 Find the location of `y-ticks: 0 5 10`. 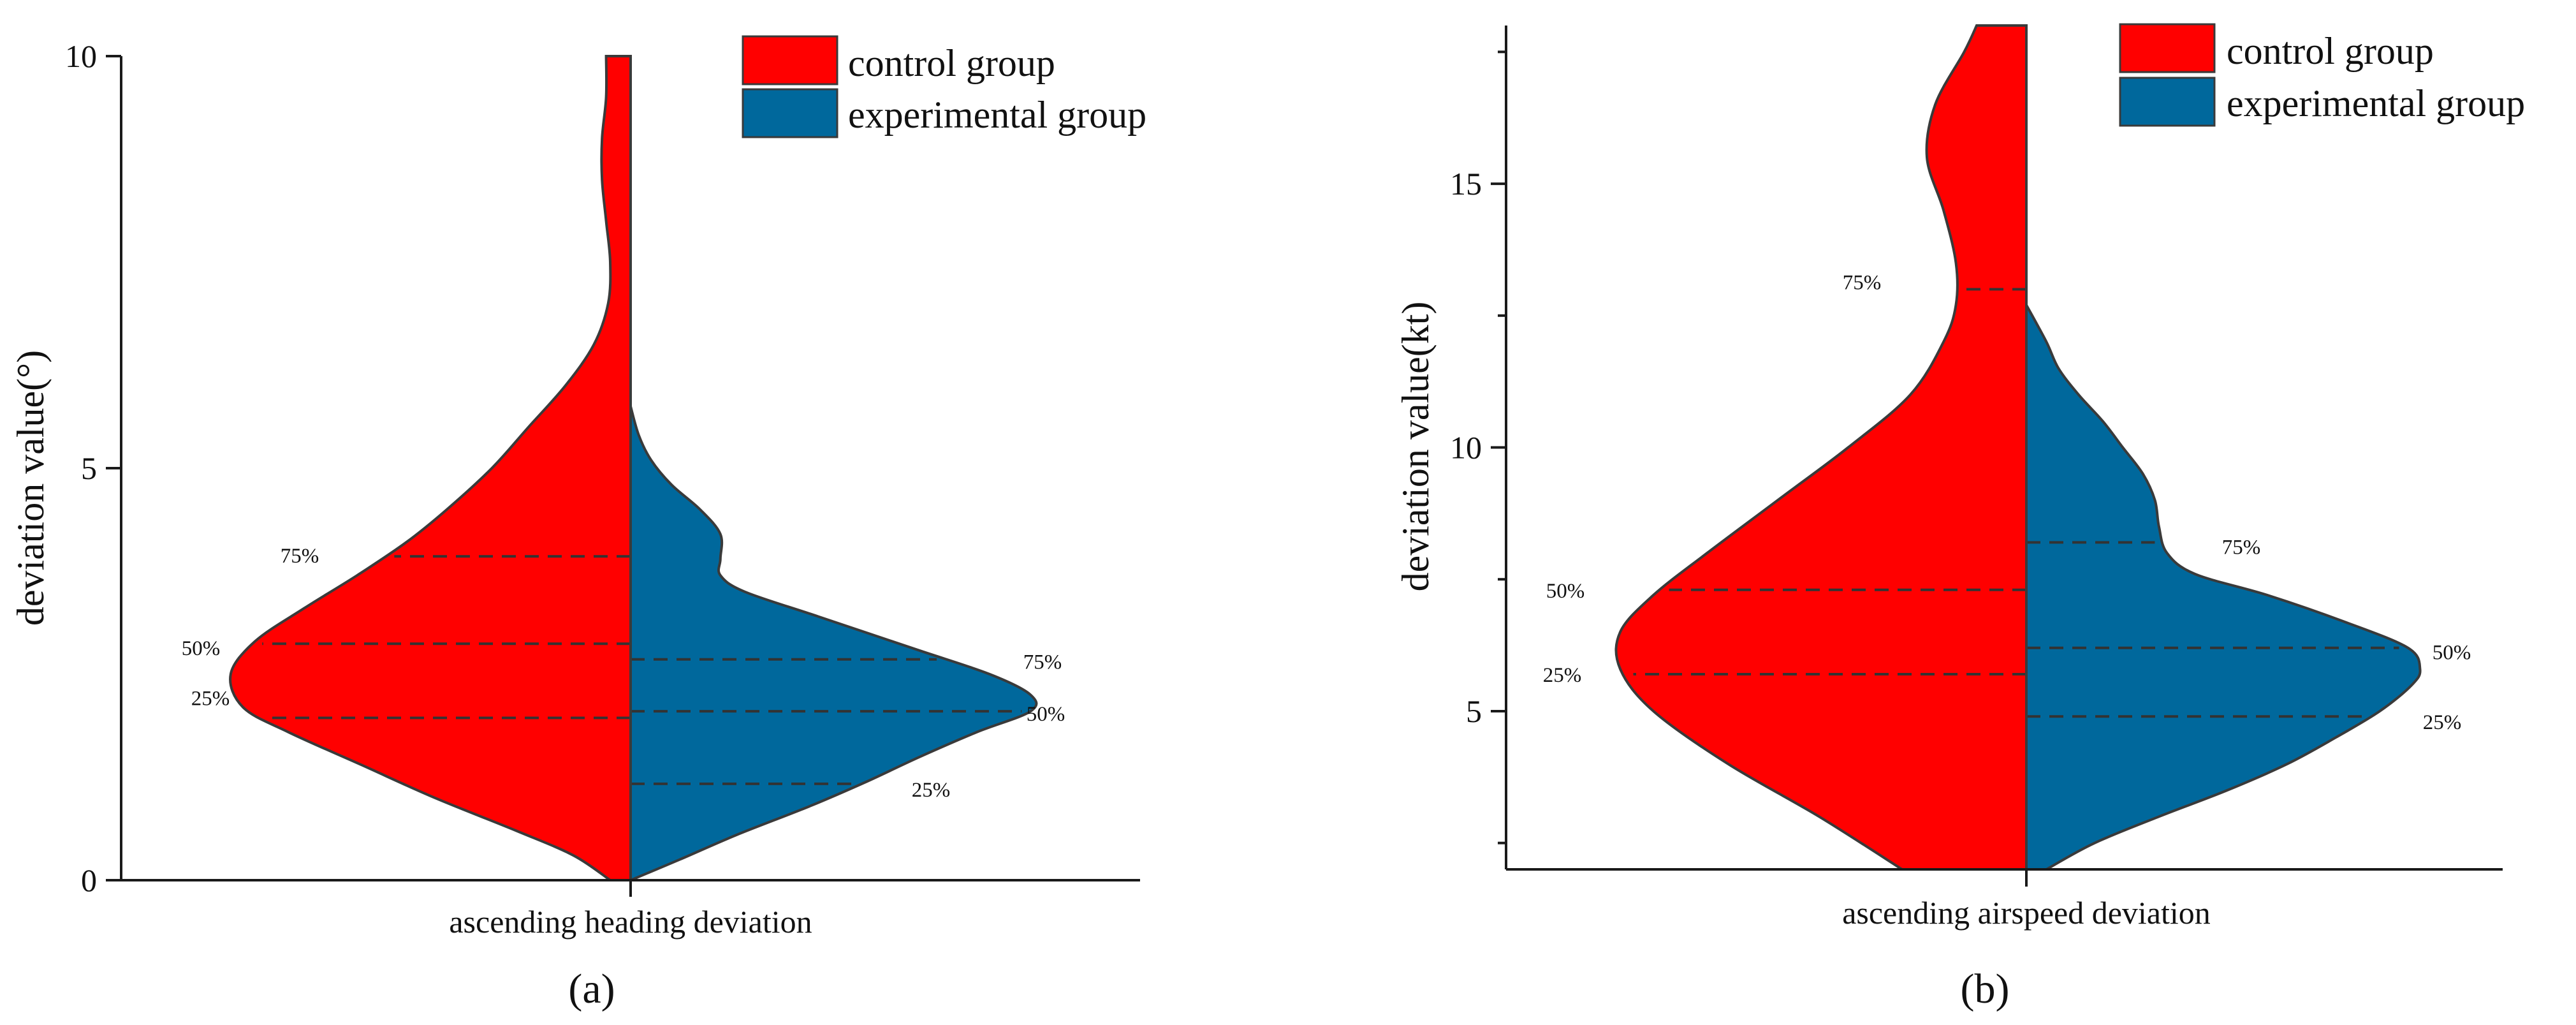

y-ticks: 0 5 10 is located at coordinates (93, 468).